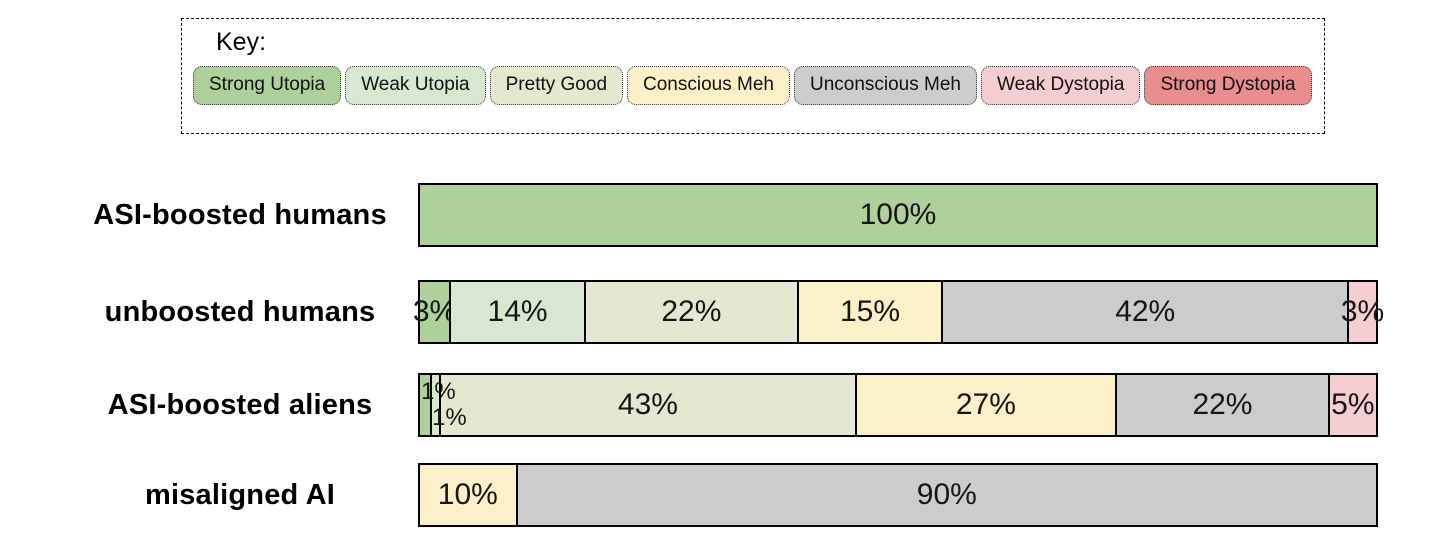 The height and width of the screenshot is (553, 1443). I want to click on chart-row-3: ASI-boosted aliens 43% 27% 22% 5% 1% 1%, so click(721, 405).